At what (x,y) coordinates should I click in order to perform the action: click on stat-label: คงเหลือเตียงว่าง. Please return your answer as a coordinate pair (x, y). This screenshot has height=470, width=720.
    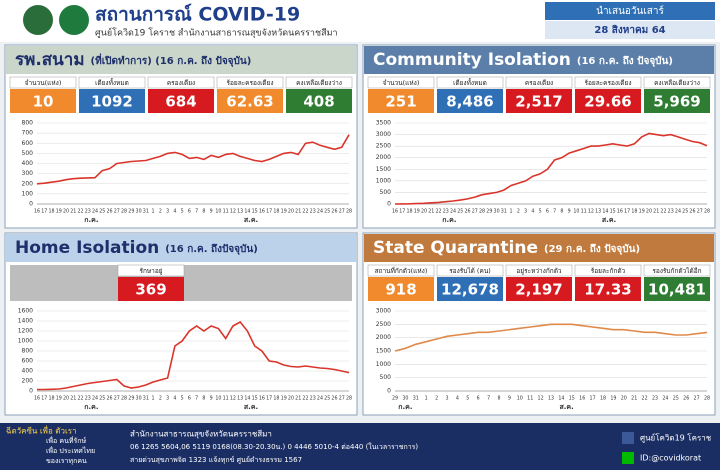
    Looking at the image, I should click on (677, 83).